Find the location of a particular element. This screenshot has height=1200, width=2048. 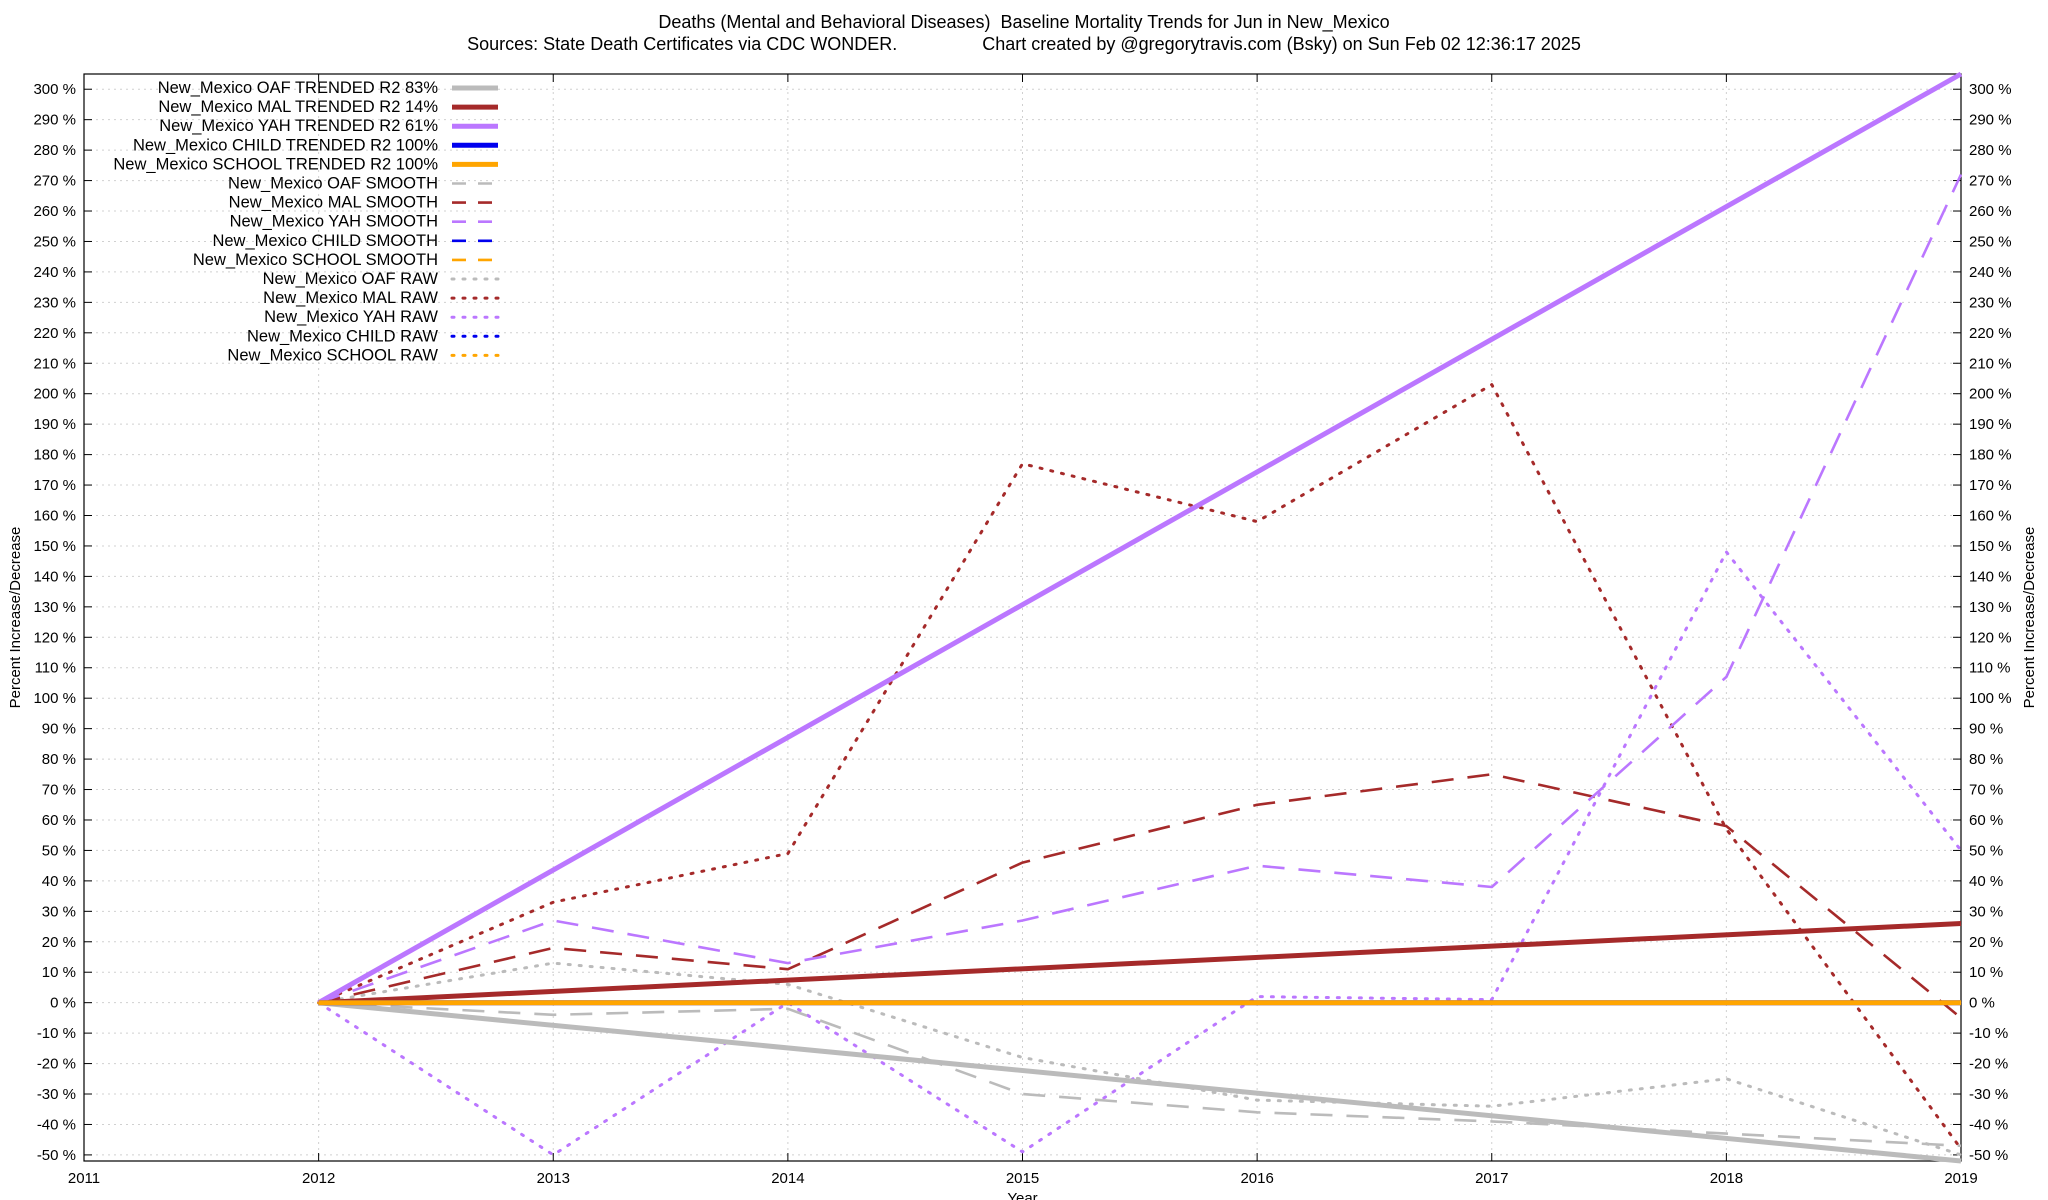

y-tick-label-right: 270 % is located at coordinates (1990, 181).